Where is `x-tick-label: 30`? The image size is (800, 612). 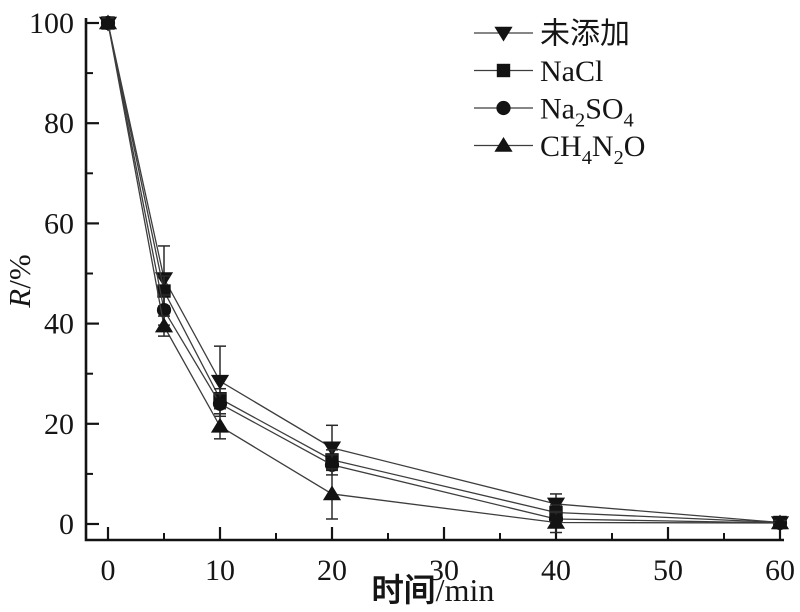 x-tick-label: 30 is located at coordinates (444, 570).